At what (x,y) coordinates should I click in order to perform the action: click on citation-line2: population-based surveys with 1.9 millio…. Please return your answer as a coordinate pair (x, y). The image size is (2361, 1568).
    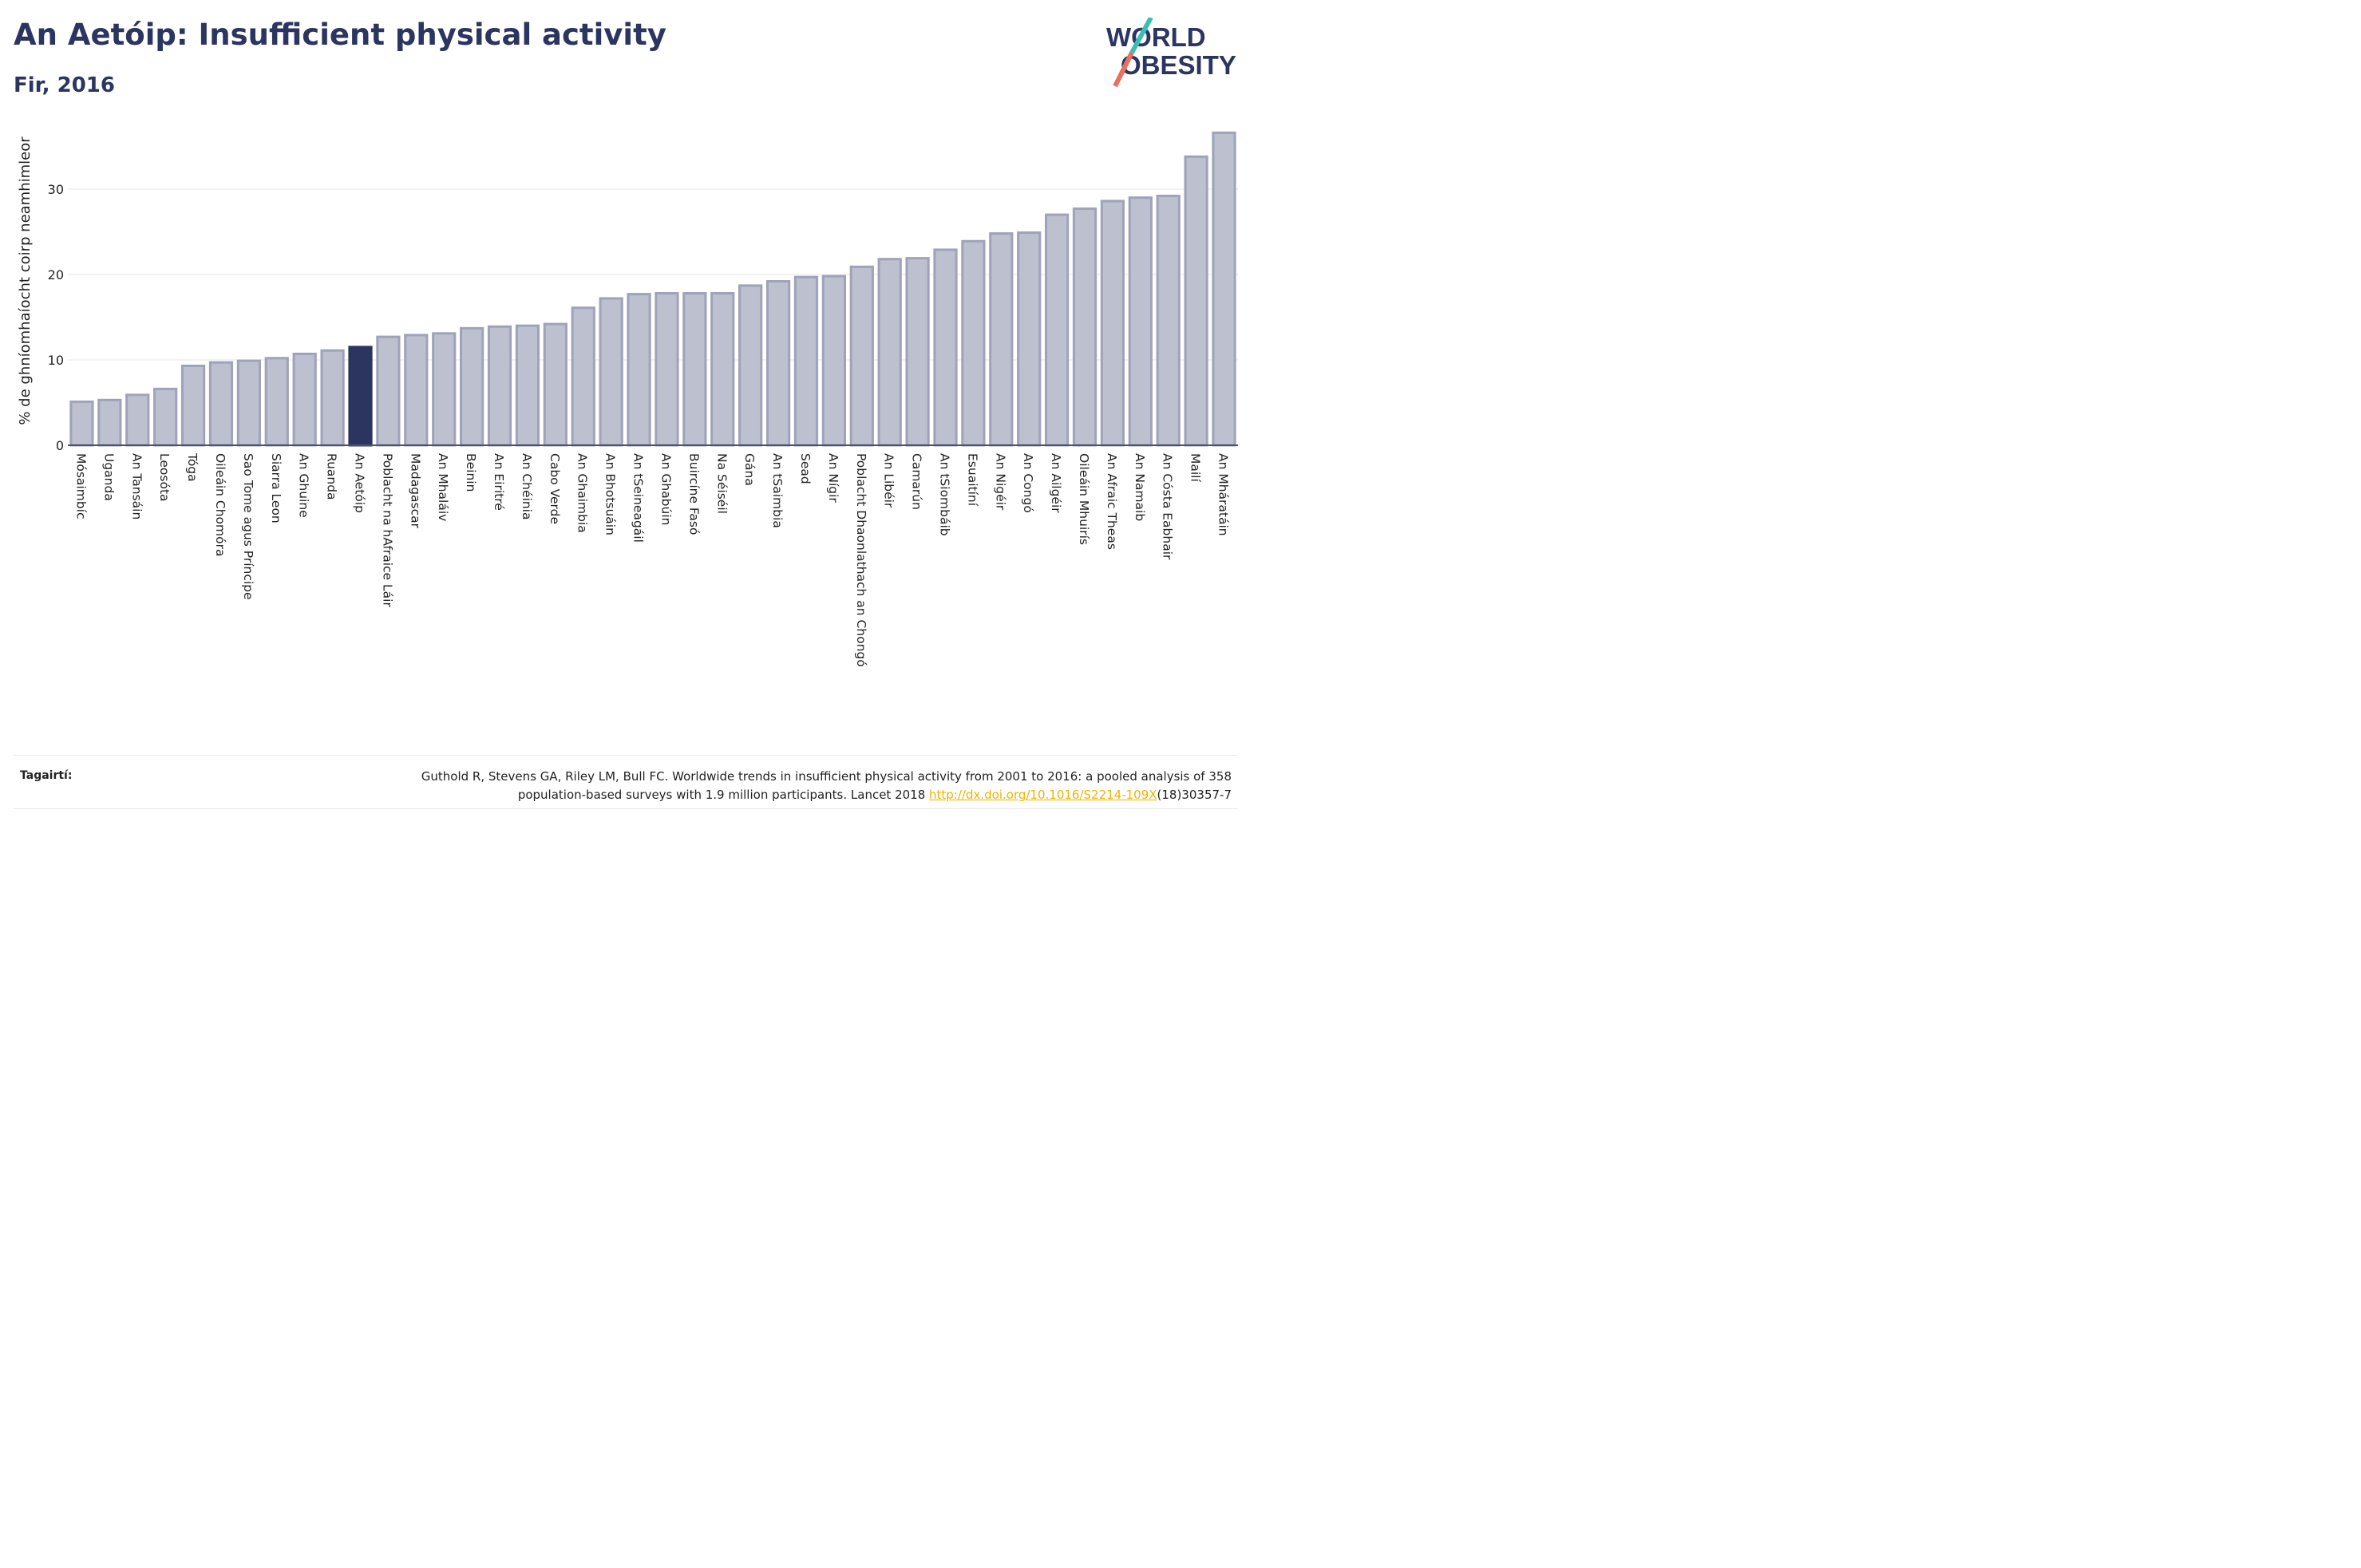
    Looking at the image, I should click on (723, 795).